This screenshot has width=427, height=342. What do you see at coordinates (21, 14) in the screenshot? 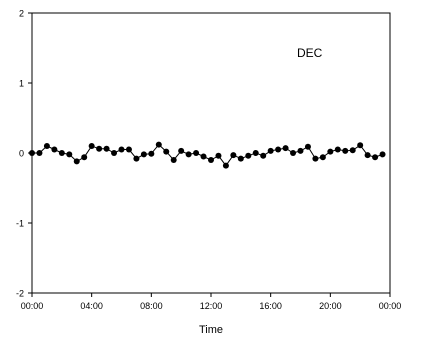
I see `y-tick-label: 2` at bounding box center [21, 14].